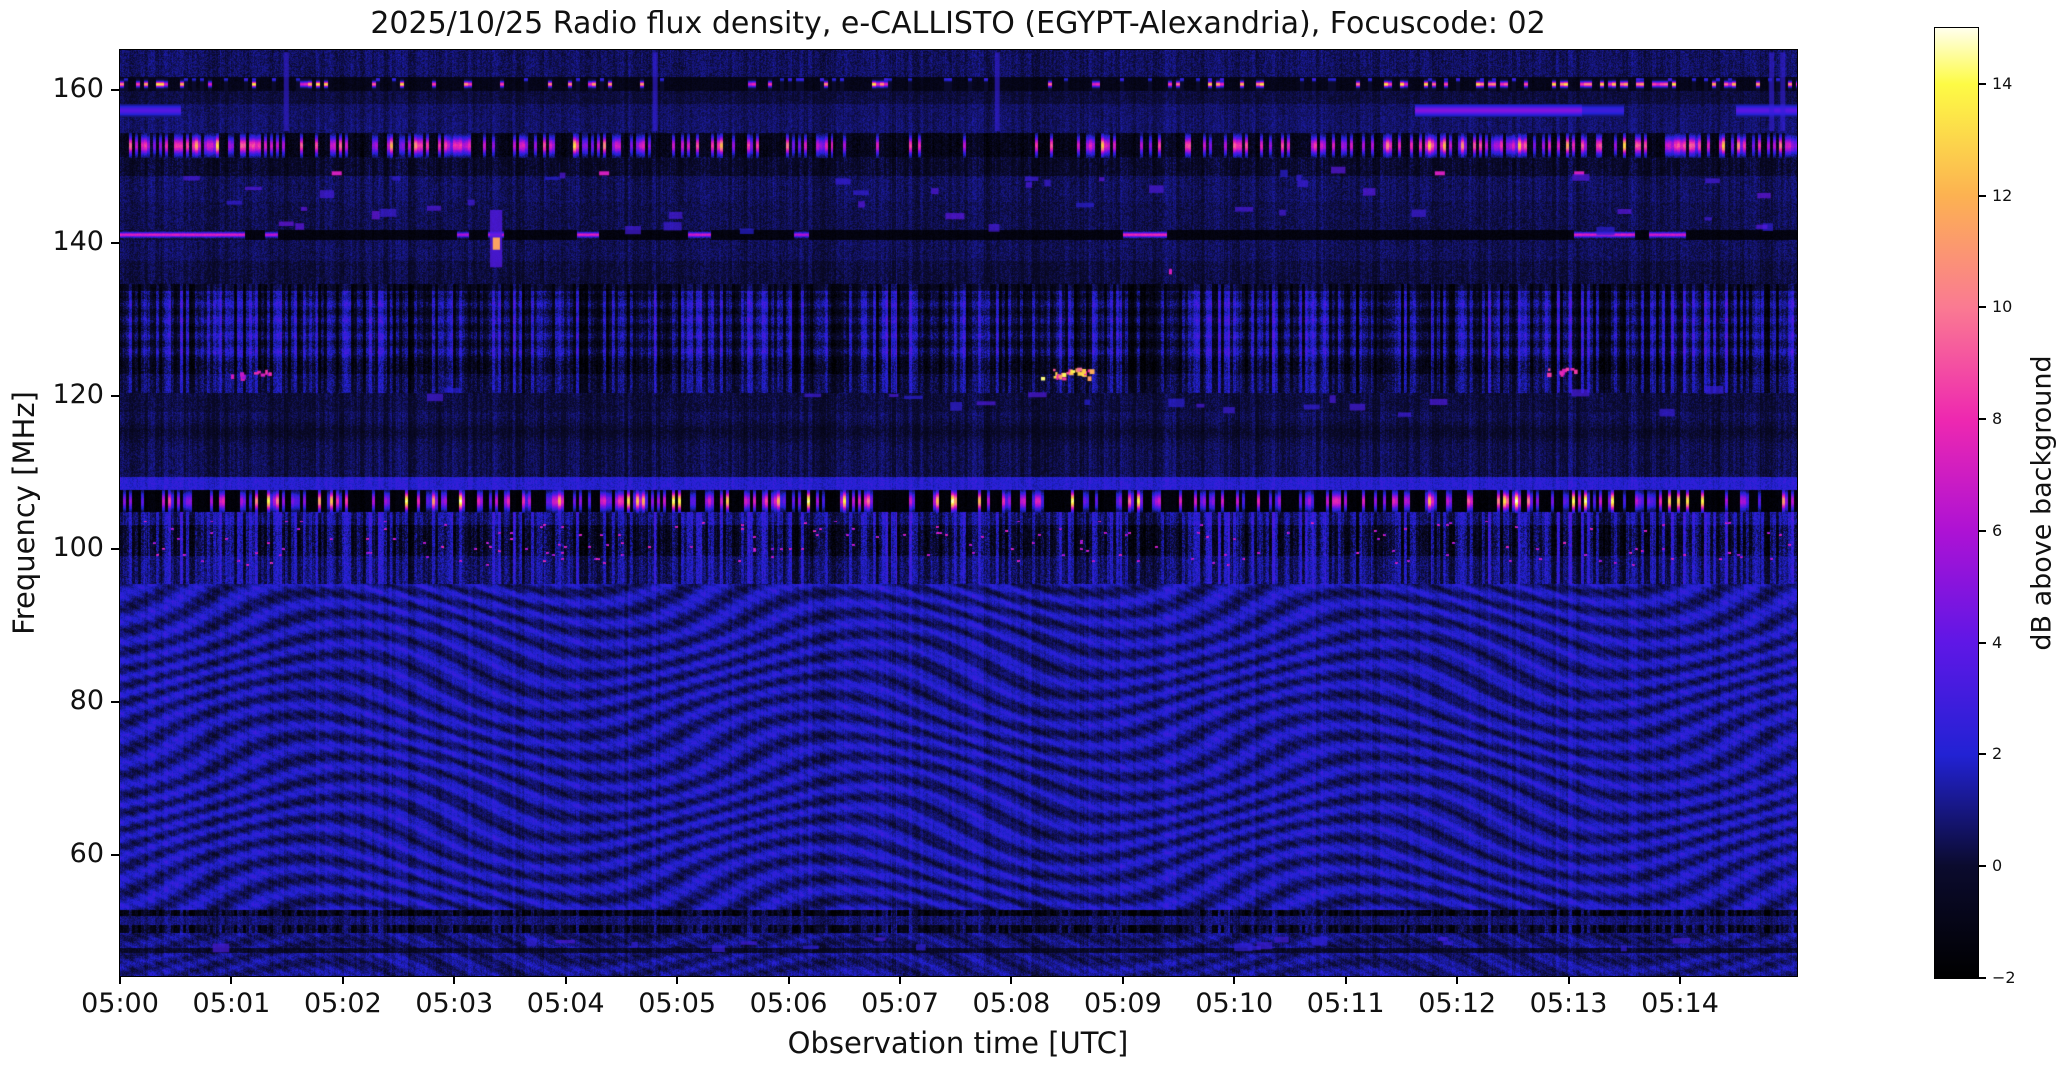 The image size is (2066, 1067). Describe the element at coordinates (1568, 1003) in the screenshot. I see `x-tick-label: 05:13` at that location.